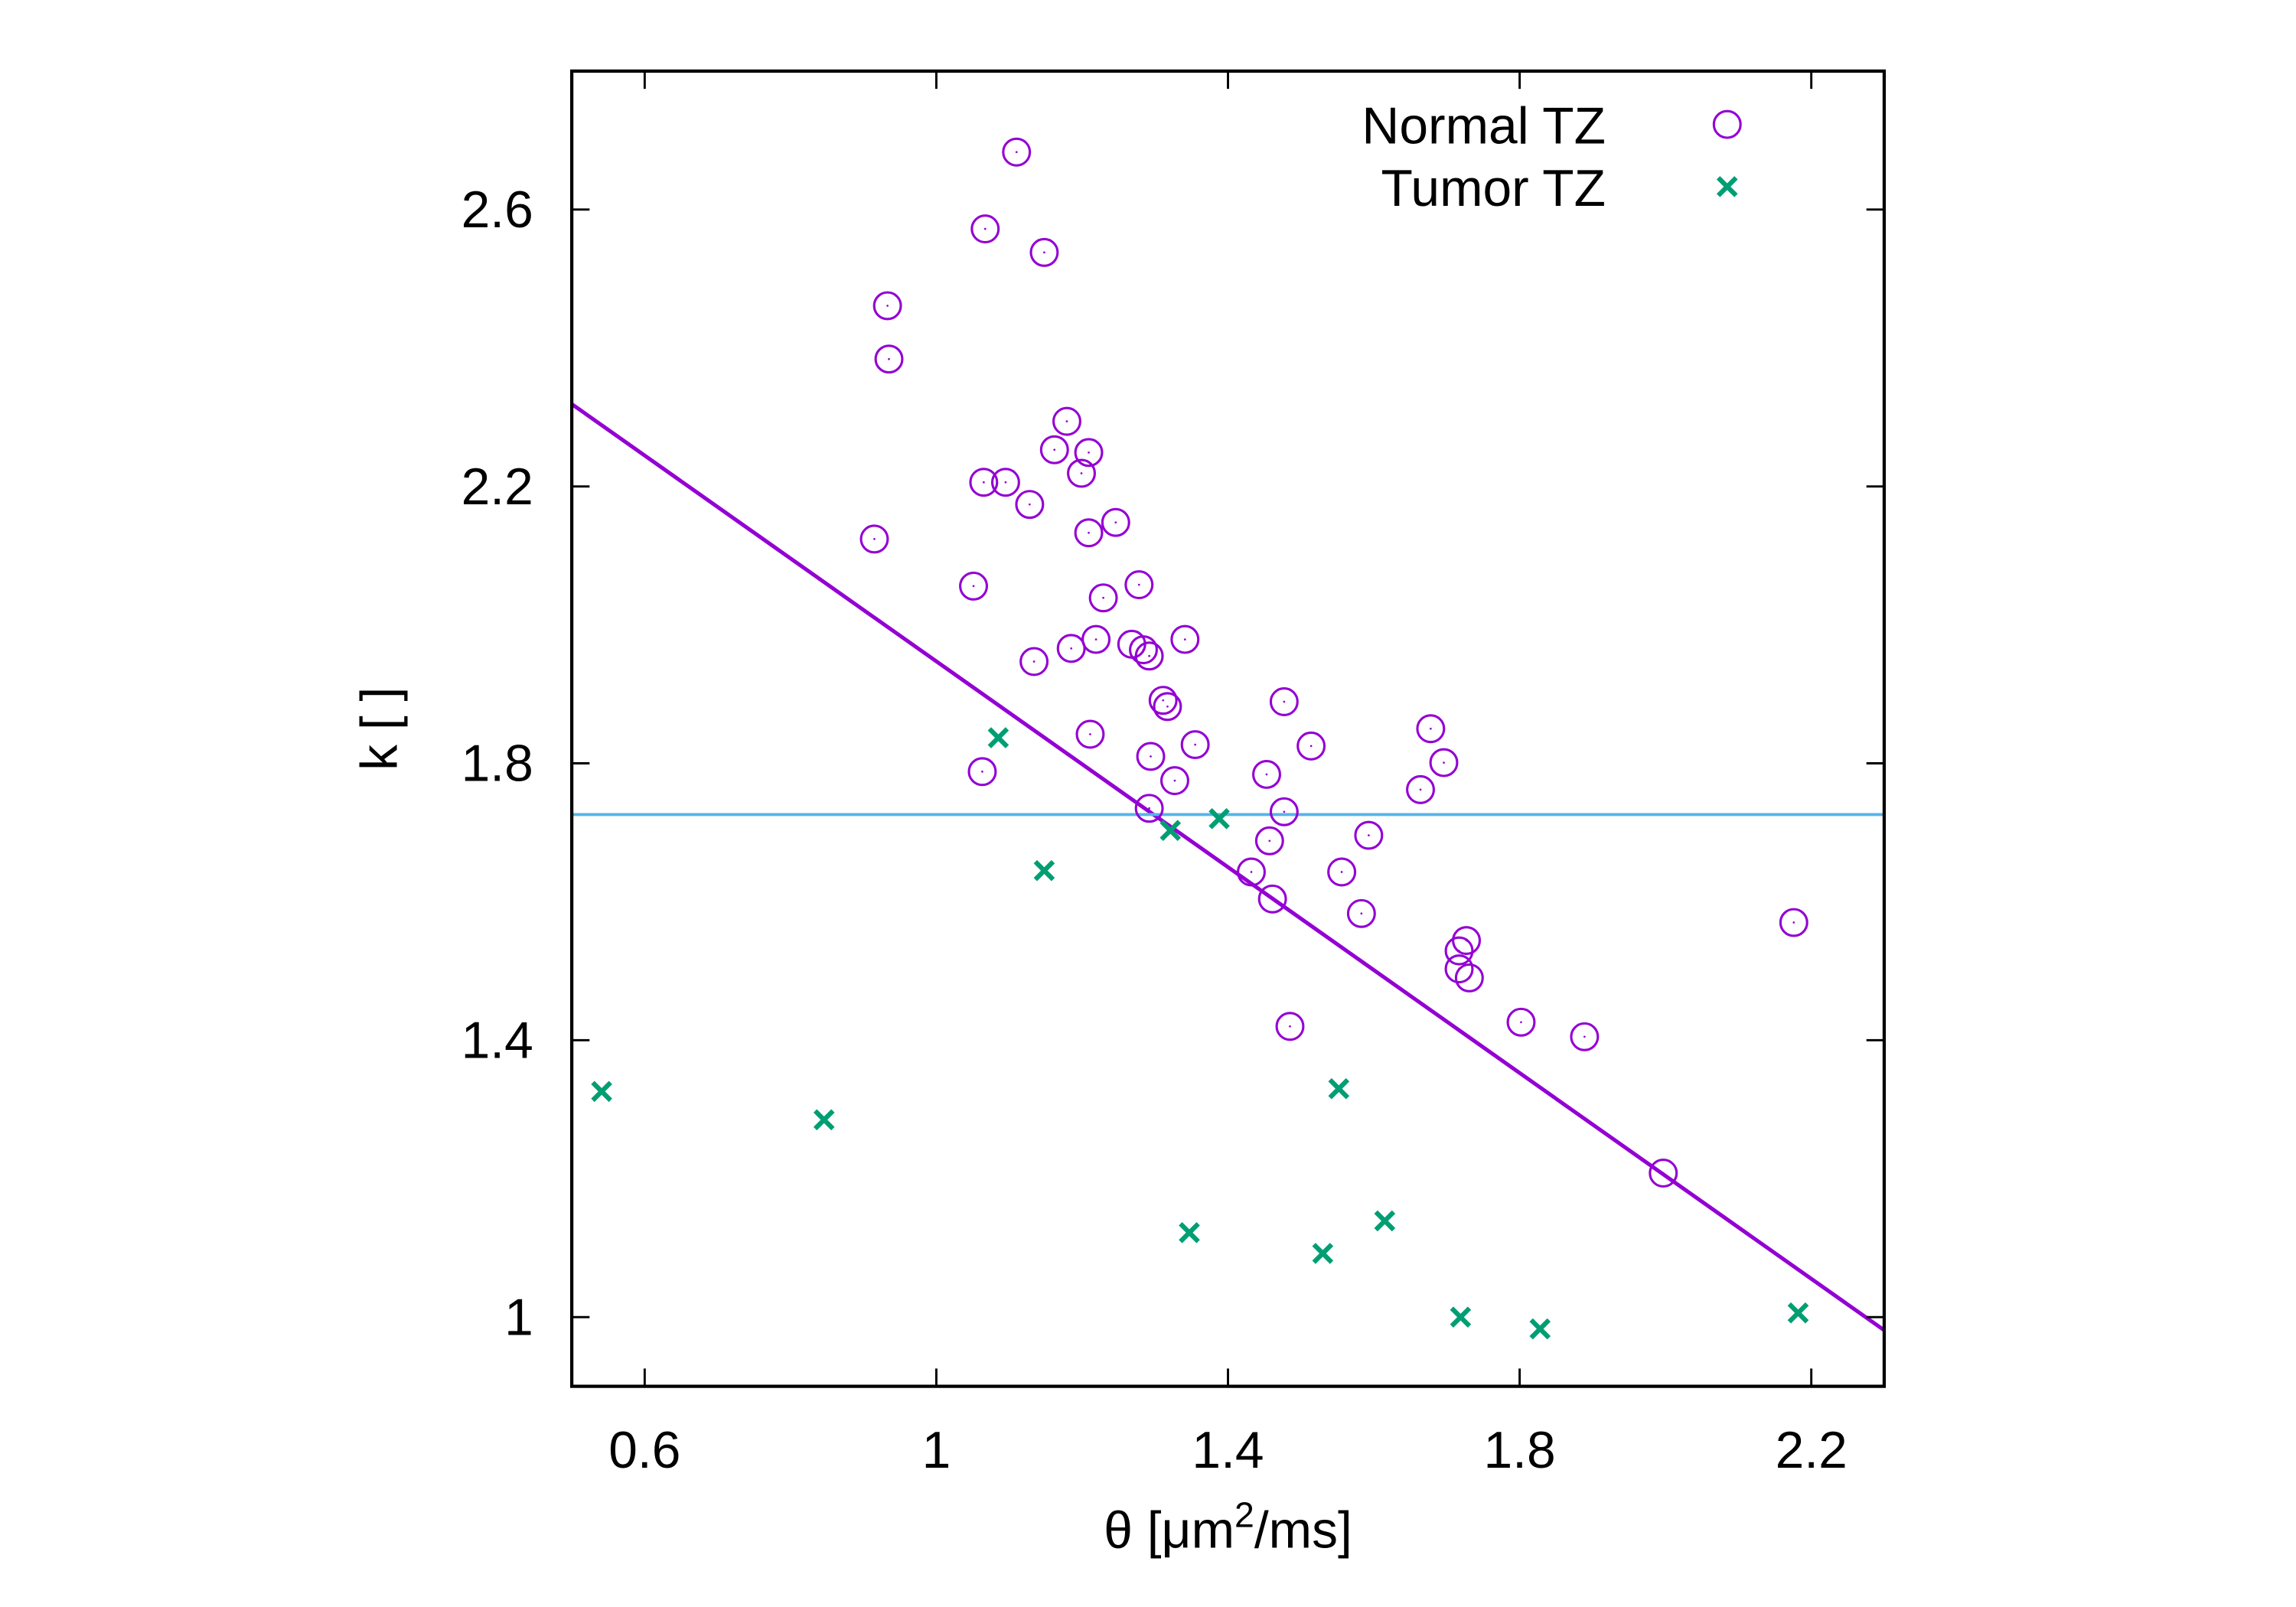 The image size is (2296, 1607). Describe the element at coordinates (497, 210) in the screenshot. I see `y-tick-label: 2.6` at that location.